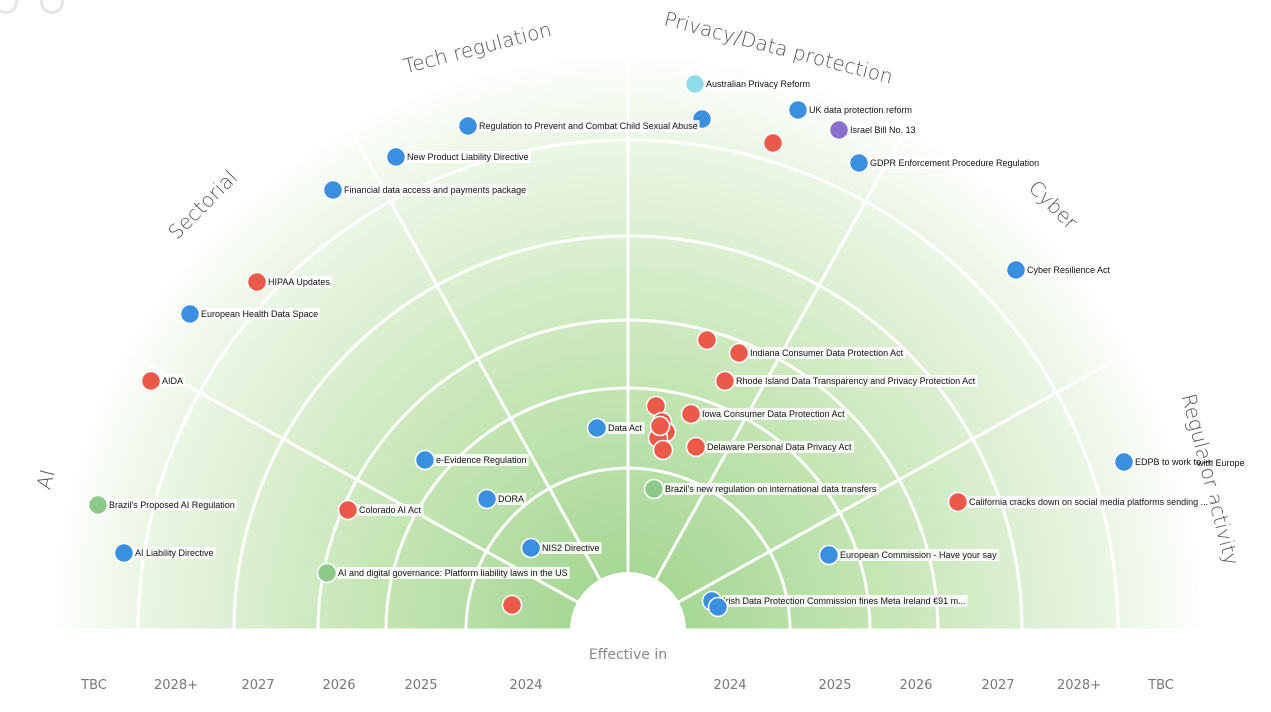 The width and height of the screenshot is (1271, 712). I want to click on blip-label: Iowa Consumer Data Protection Act, so click(773, 414).